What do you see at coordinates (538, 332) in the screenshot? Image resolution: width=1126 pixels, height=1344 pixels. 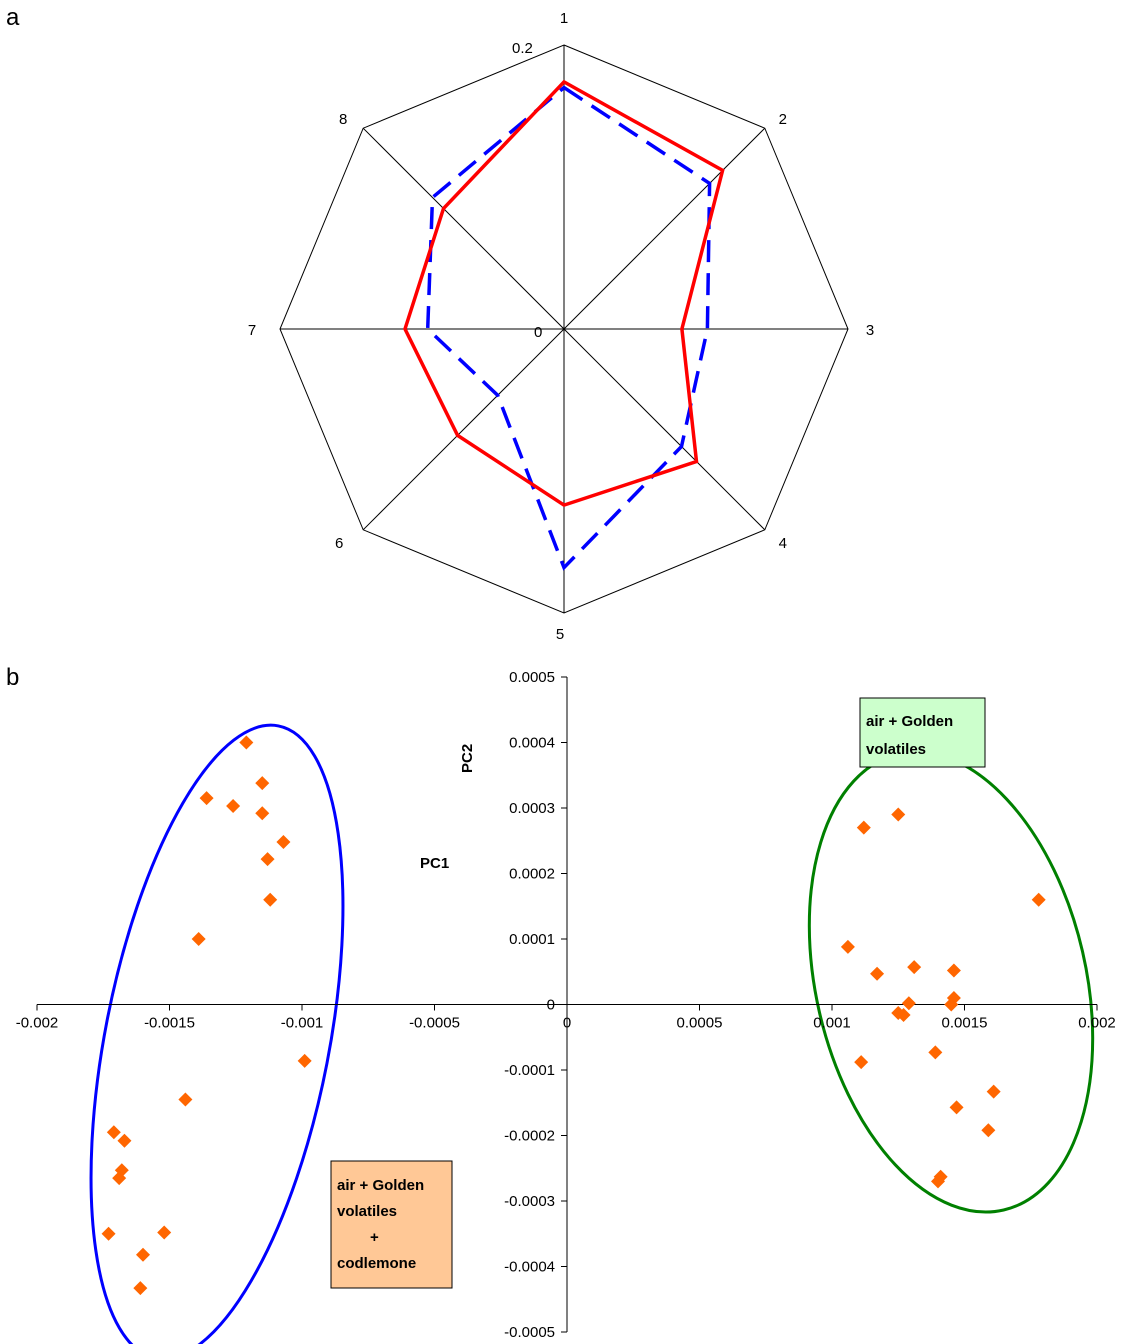 I see `radar-ring-label-min: 0` at bounding box center [538, 332].